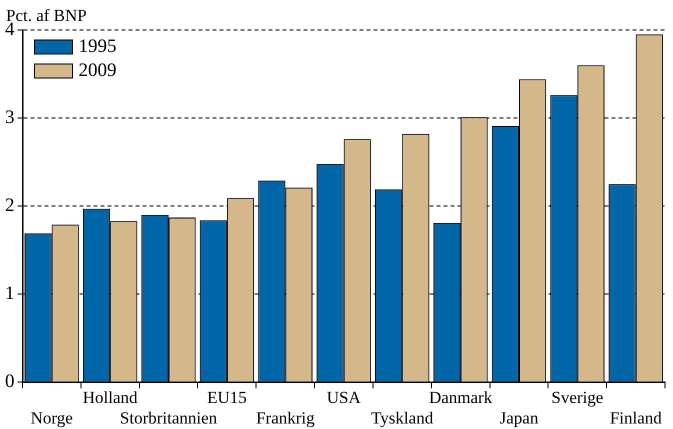 The width and height of the screenshot is (673, 429). Describe the element at coordinates (286, 418) in the screenshot. I see `x-tick-label: Frankrig` at that location.